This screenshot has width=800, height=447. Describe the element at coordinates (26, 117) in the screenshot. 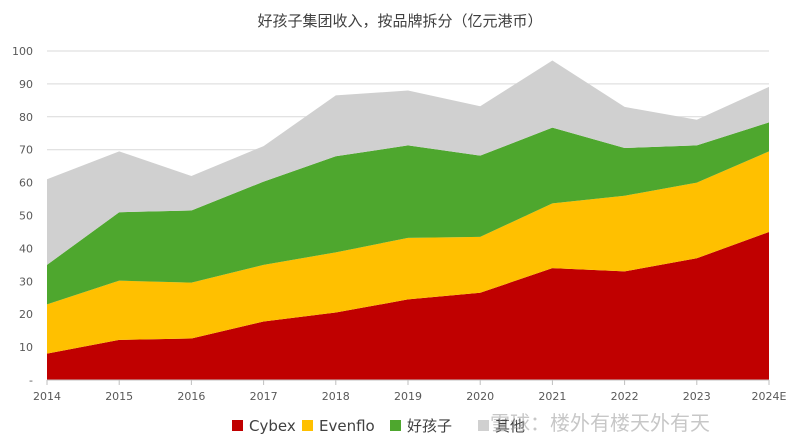

I see `y-tick-label: 80` at that location.